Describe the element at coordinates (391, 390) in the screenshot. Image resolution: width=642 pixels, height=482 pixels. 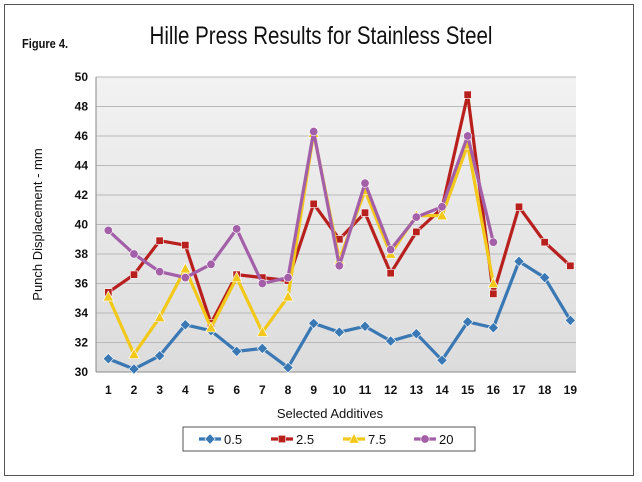
I see `x-tick-label: 12` at that location.